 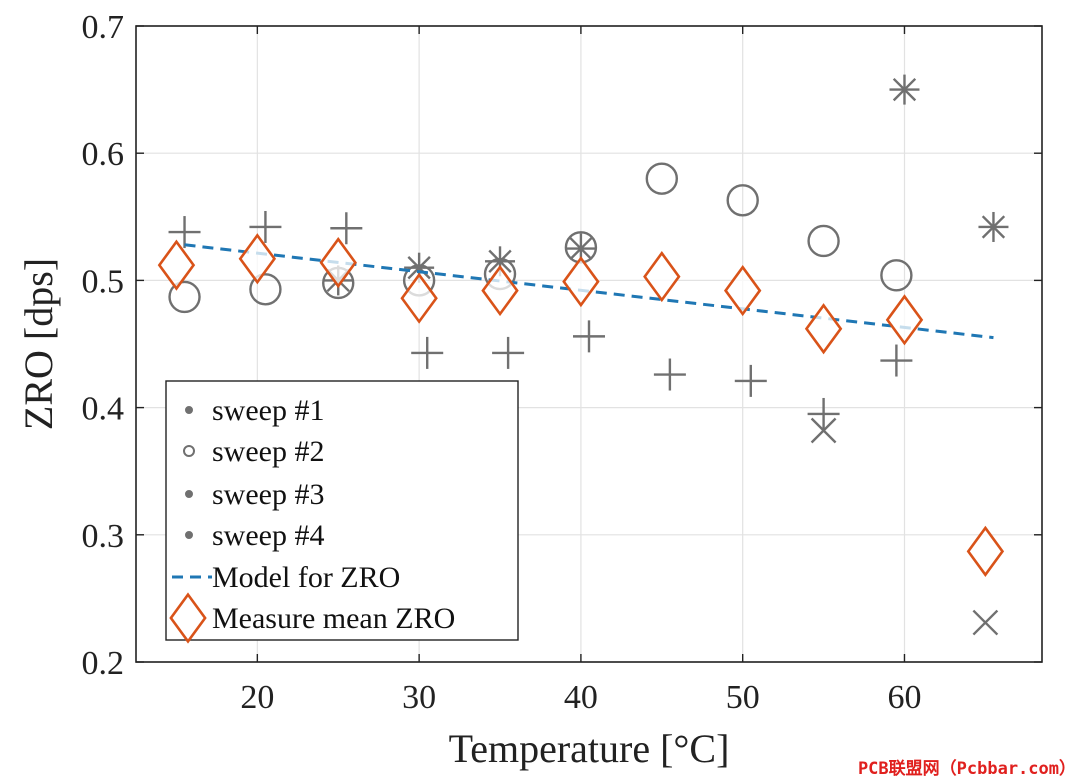 What do you see at coordinates (103, 536) in the screenshot?
I see `y-tick-label: 0.3` at bounding box center [103, 536].